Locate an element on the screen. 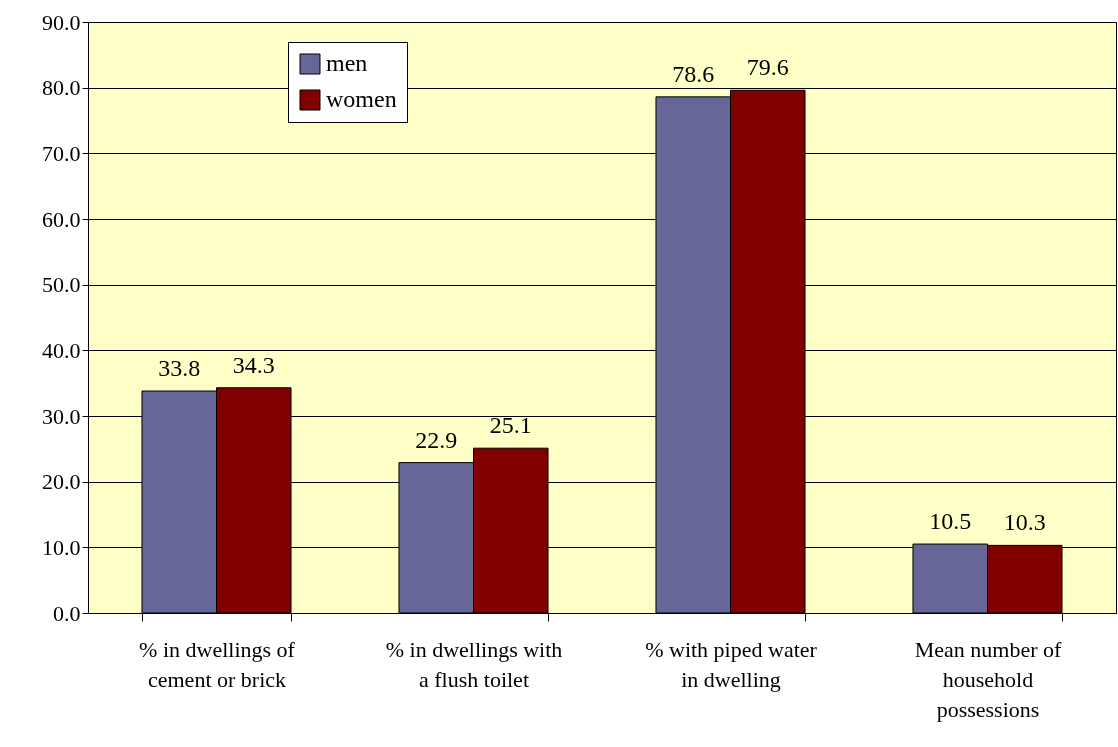 This screenshot has width=1118, height=747. data-label: 78.6 is located at coordinates (693, 73).